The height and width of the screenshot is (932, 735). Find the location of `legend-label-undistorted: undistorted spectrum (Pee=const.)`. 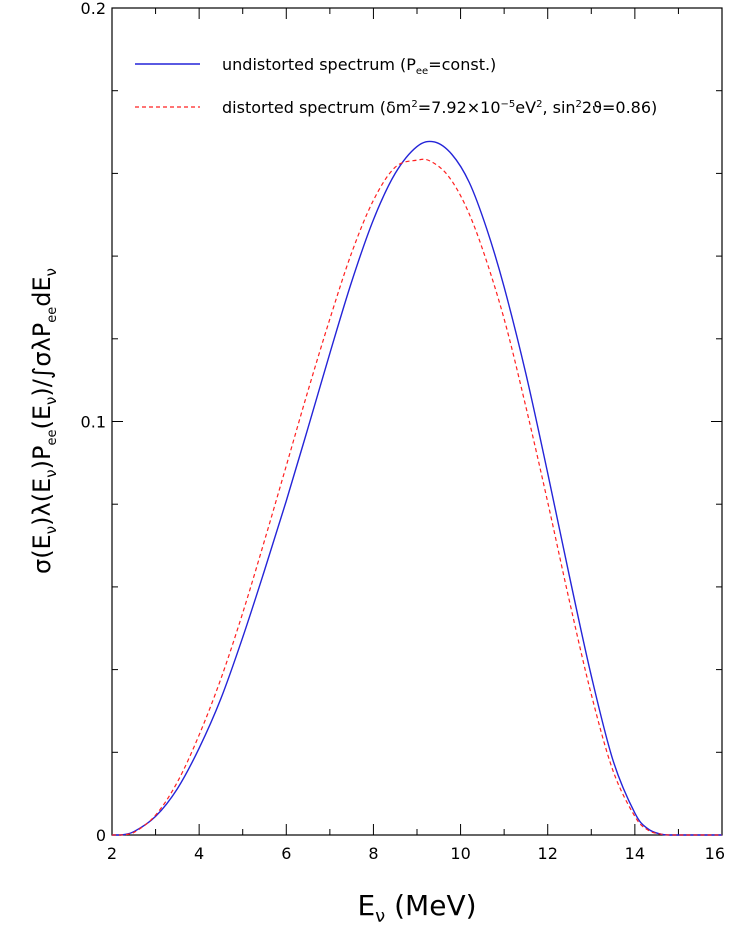

legend-label-undistorted: undistorted spectrum (Pee=const.) is located at coordinates (359, 66).